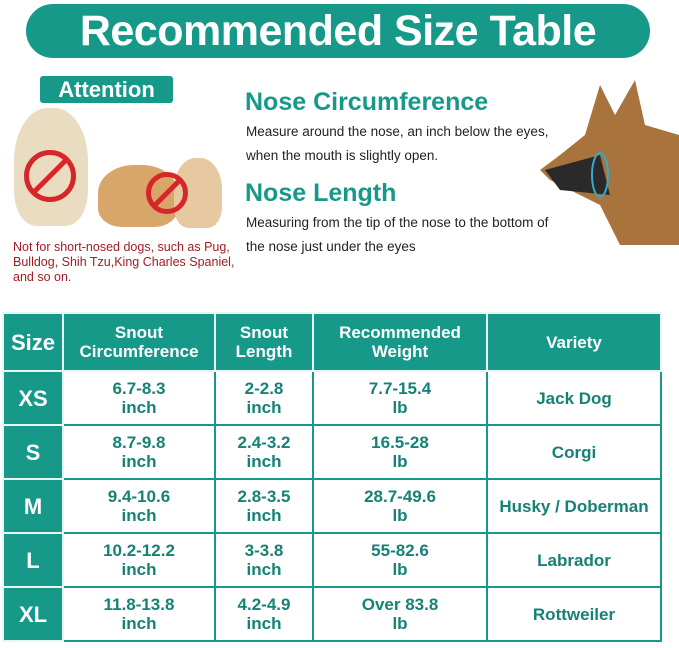 The height and width of the screenshot is (648, 679). What do you see at coordinates (264, 342) in the screenshot?
I see `header-snout-length: Snout Length` at bounding box center [264, 342].